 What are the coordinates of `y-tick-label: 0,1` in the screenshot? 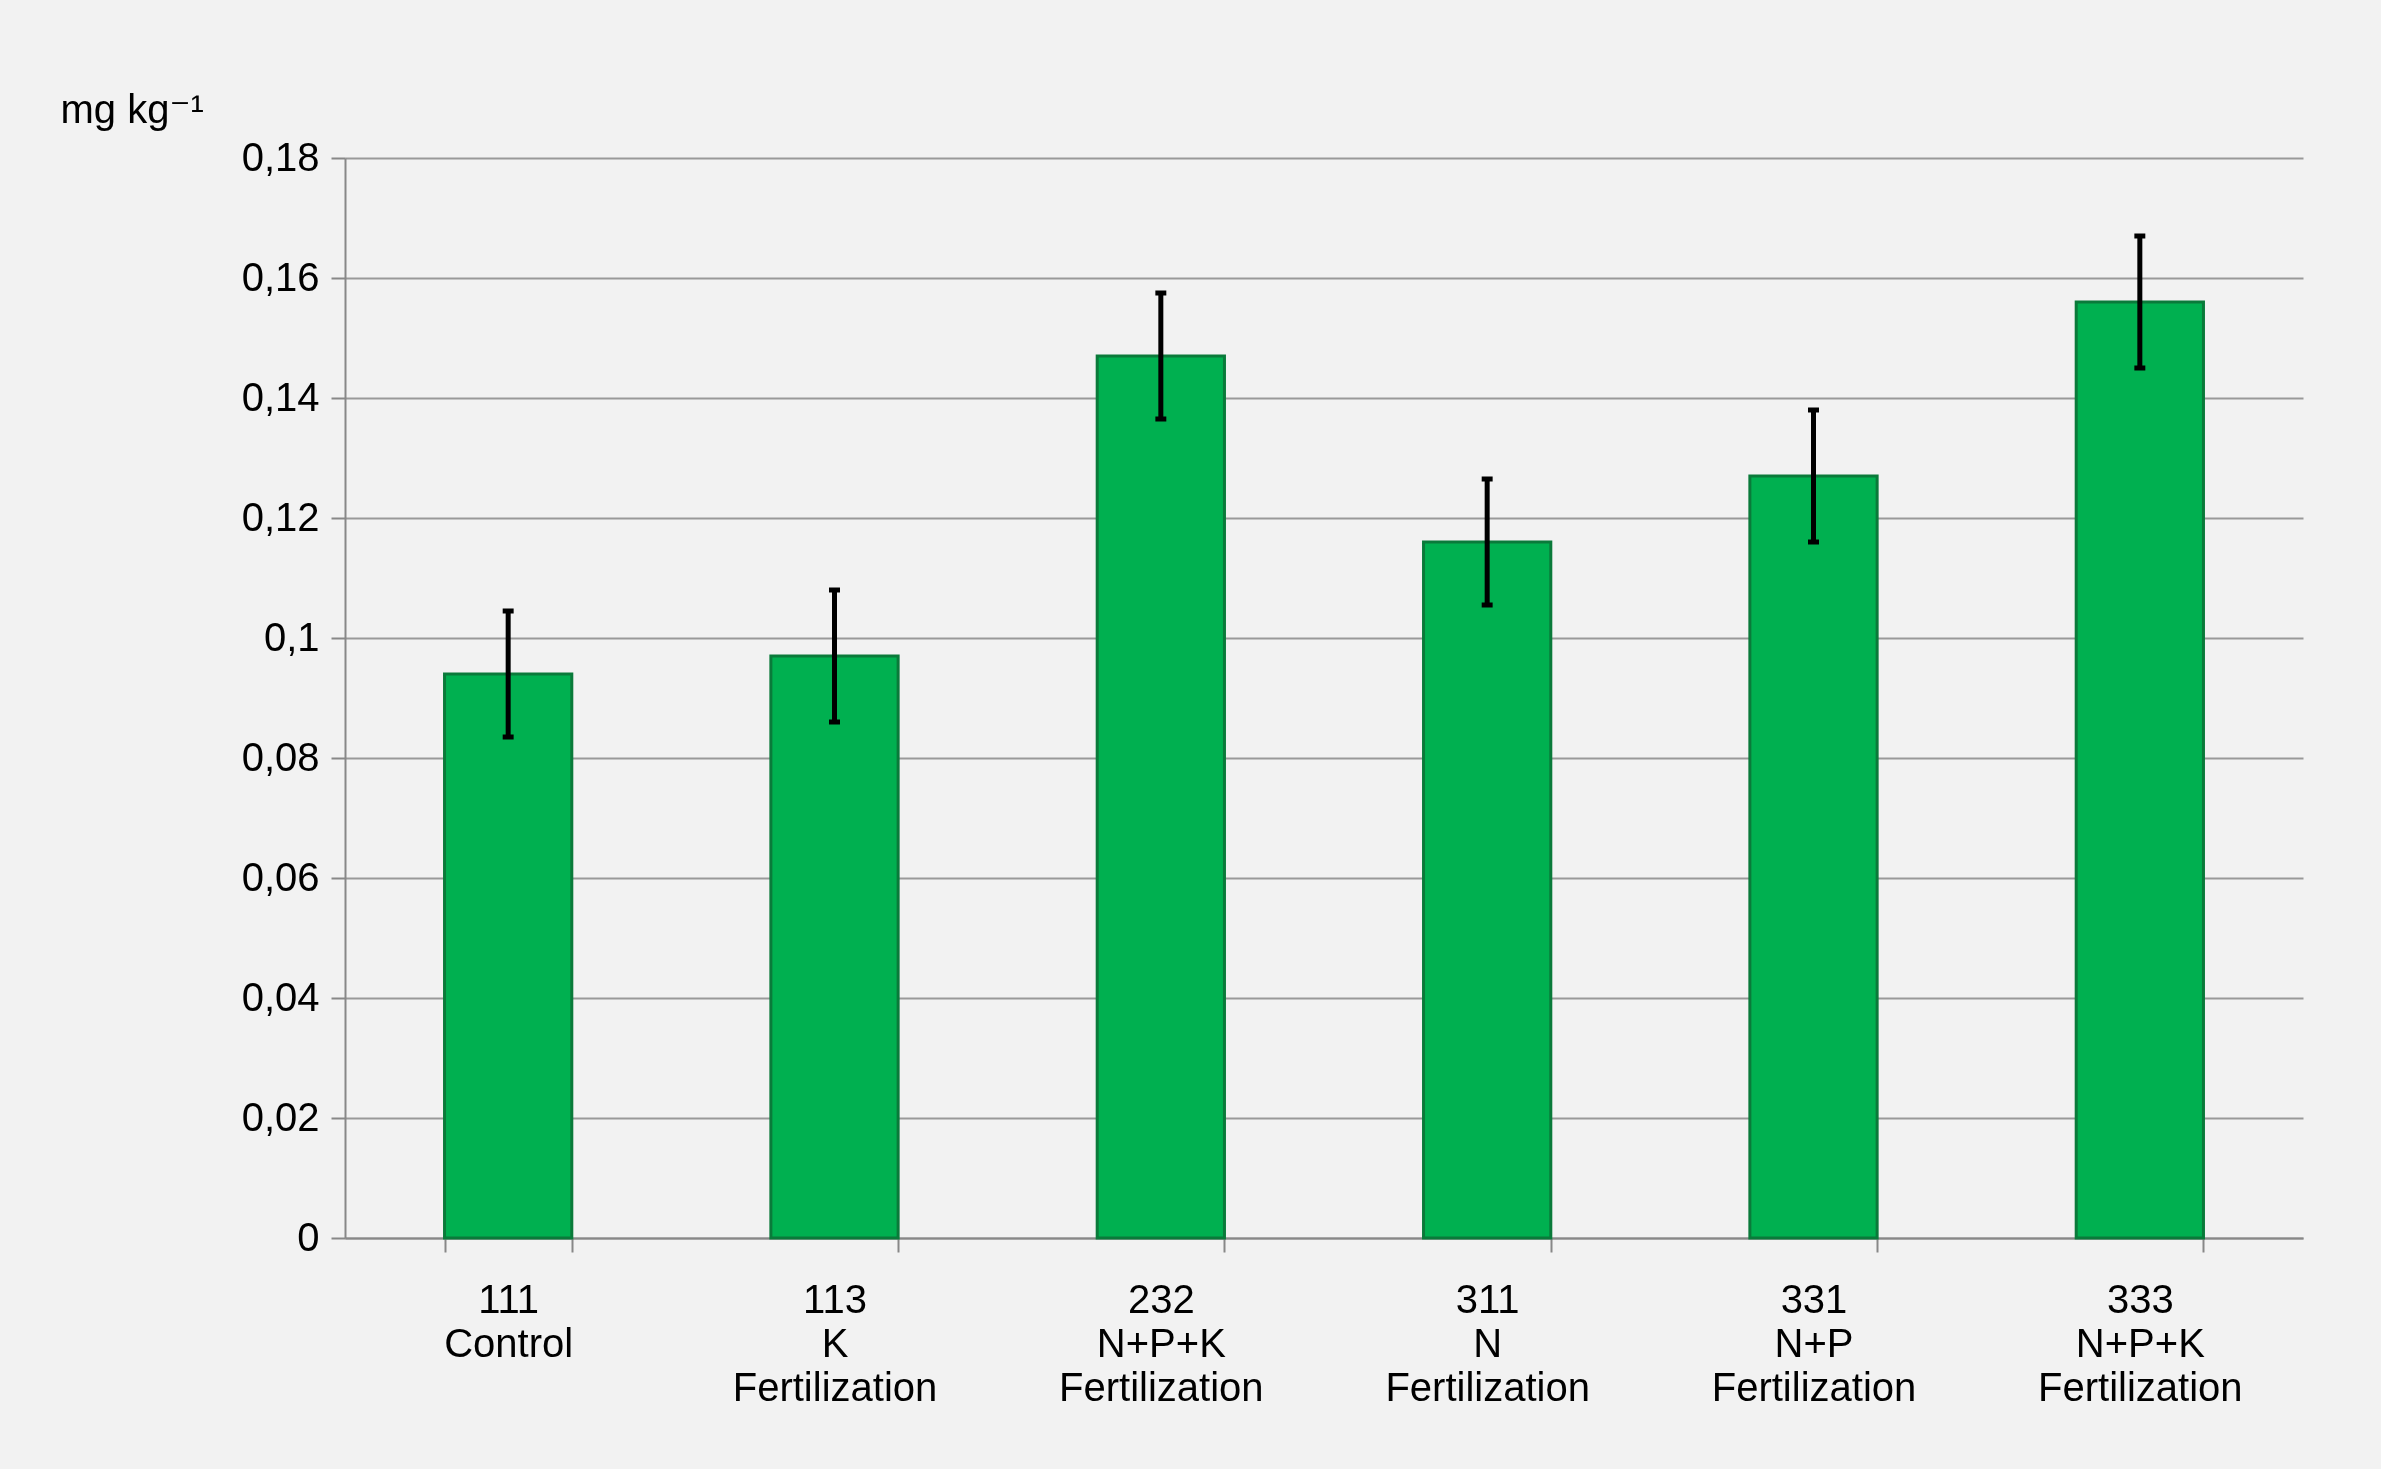 It's located at (291, 636).